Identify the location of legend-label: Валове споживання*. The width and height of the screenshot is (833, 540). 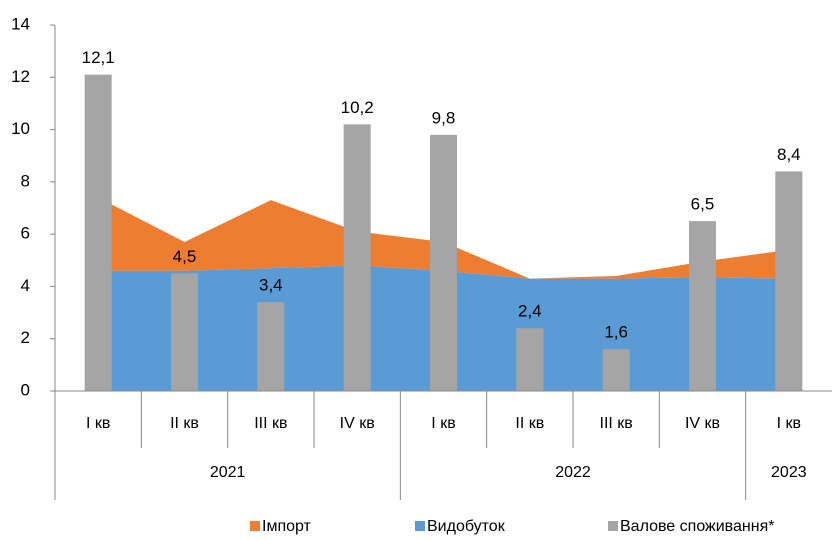
(697, 526).